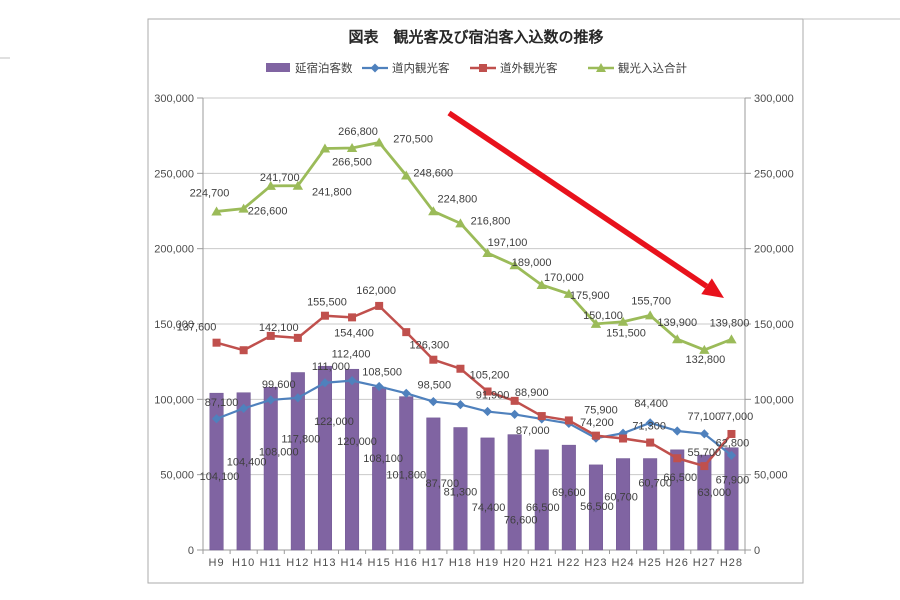  Describe the element at coordinates (177, 476) in the screenshot. I see `y-axis-tick-label: 50,000` at that location.